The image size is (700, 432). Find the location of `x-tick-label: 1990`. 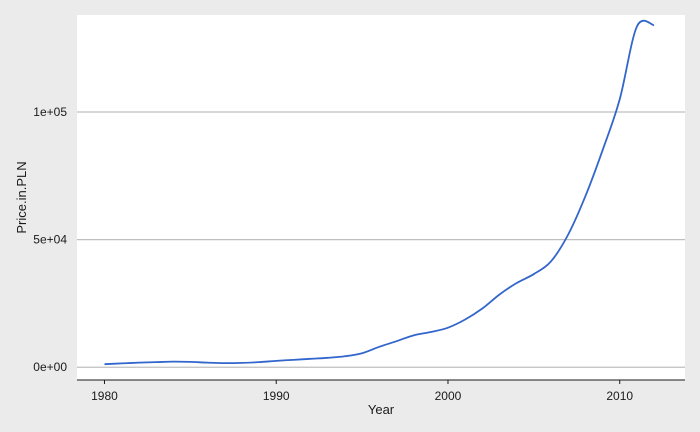

x-tick-label: 1990 is located at coordinates (276, 396).